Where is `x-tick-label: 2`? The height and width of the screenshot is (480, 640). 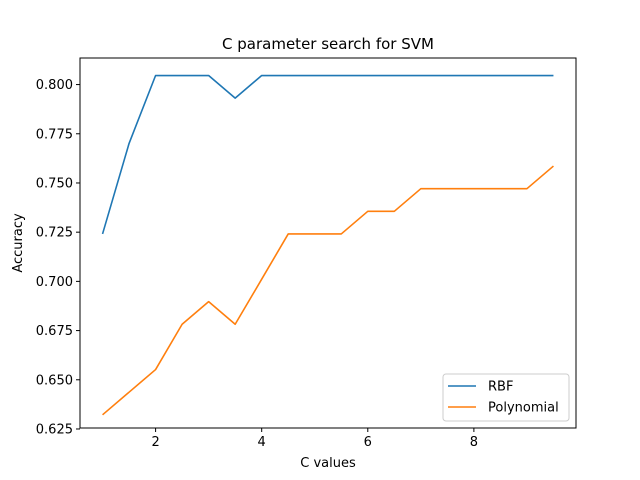 x-tick-label: 2 is located at coordinates (155, 442).